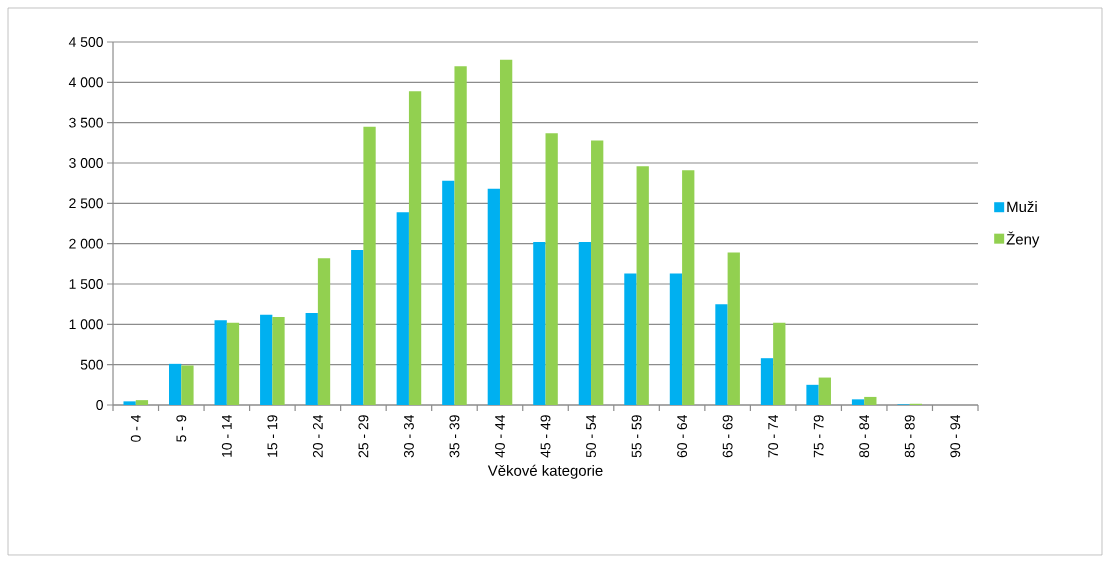 This screenshot has height=563, width=1110. Describe the element at coordinates (545, 471) in the screenshot. I see `x-axis-title: Věkové kategorie` at that location.